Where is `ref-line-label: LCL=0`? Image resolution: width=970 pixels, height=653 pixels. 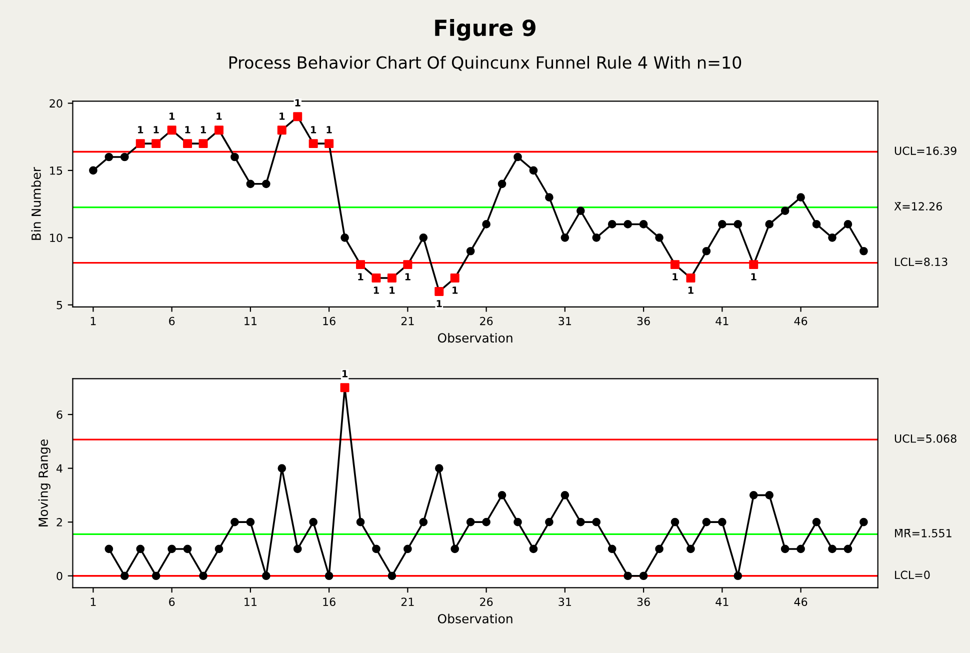
ref-line-label: LCL=0 is located at coordinates (912, 575).